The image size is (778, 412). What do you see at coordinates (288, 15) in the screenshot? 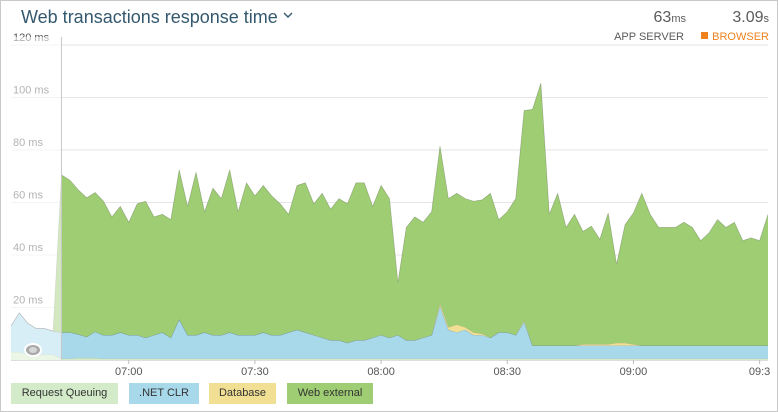
I see `chevron-down-icon` at bounding box center [288, 15].